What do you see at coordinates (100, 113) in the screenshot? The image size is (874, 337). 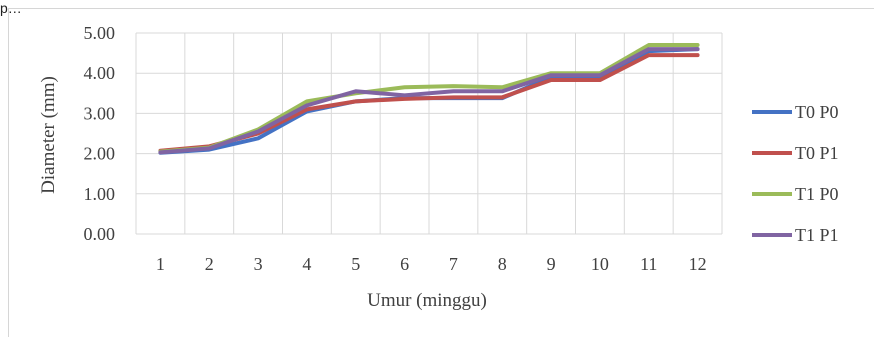 I see `y-tick-label: 3.00` at bounding box center [100, 113].